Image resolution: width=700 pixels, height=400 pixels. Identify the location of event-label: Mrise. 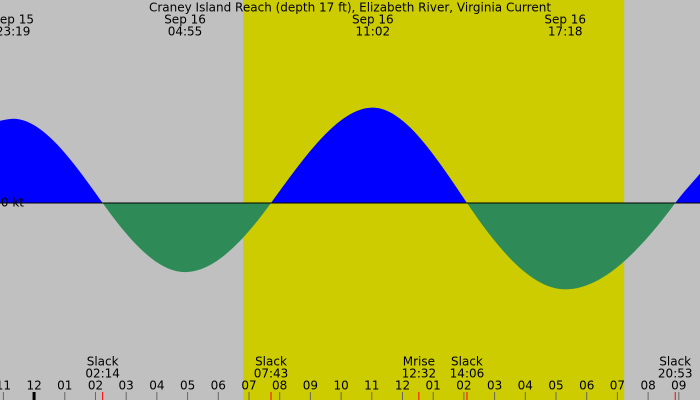
(419, 362).